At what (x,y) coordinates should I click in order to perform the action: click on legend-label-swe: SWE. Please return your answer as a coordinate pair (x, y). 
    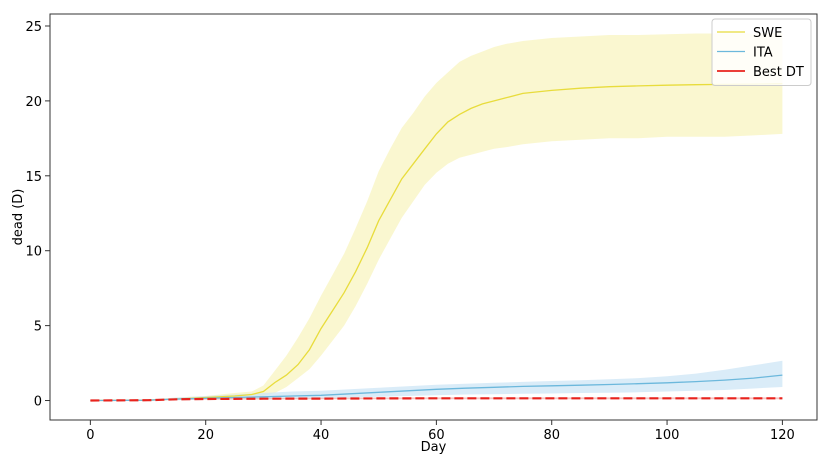
    Looking at the image, I should click on (767, 33).